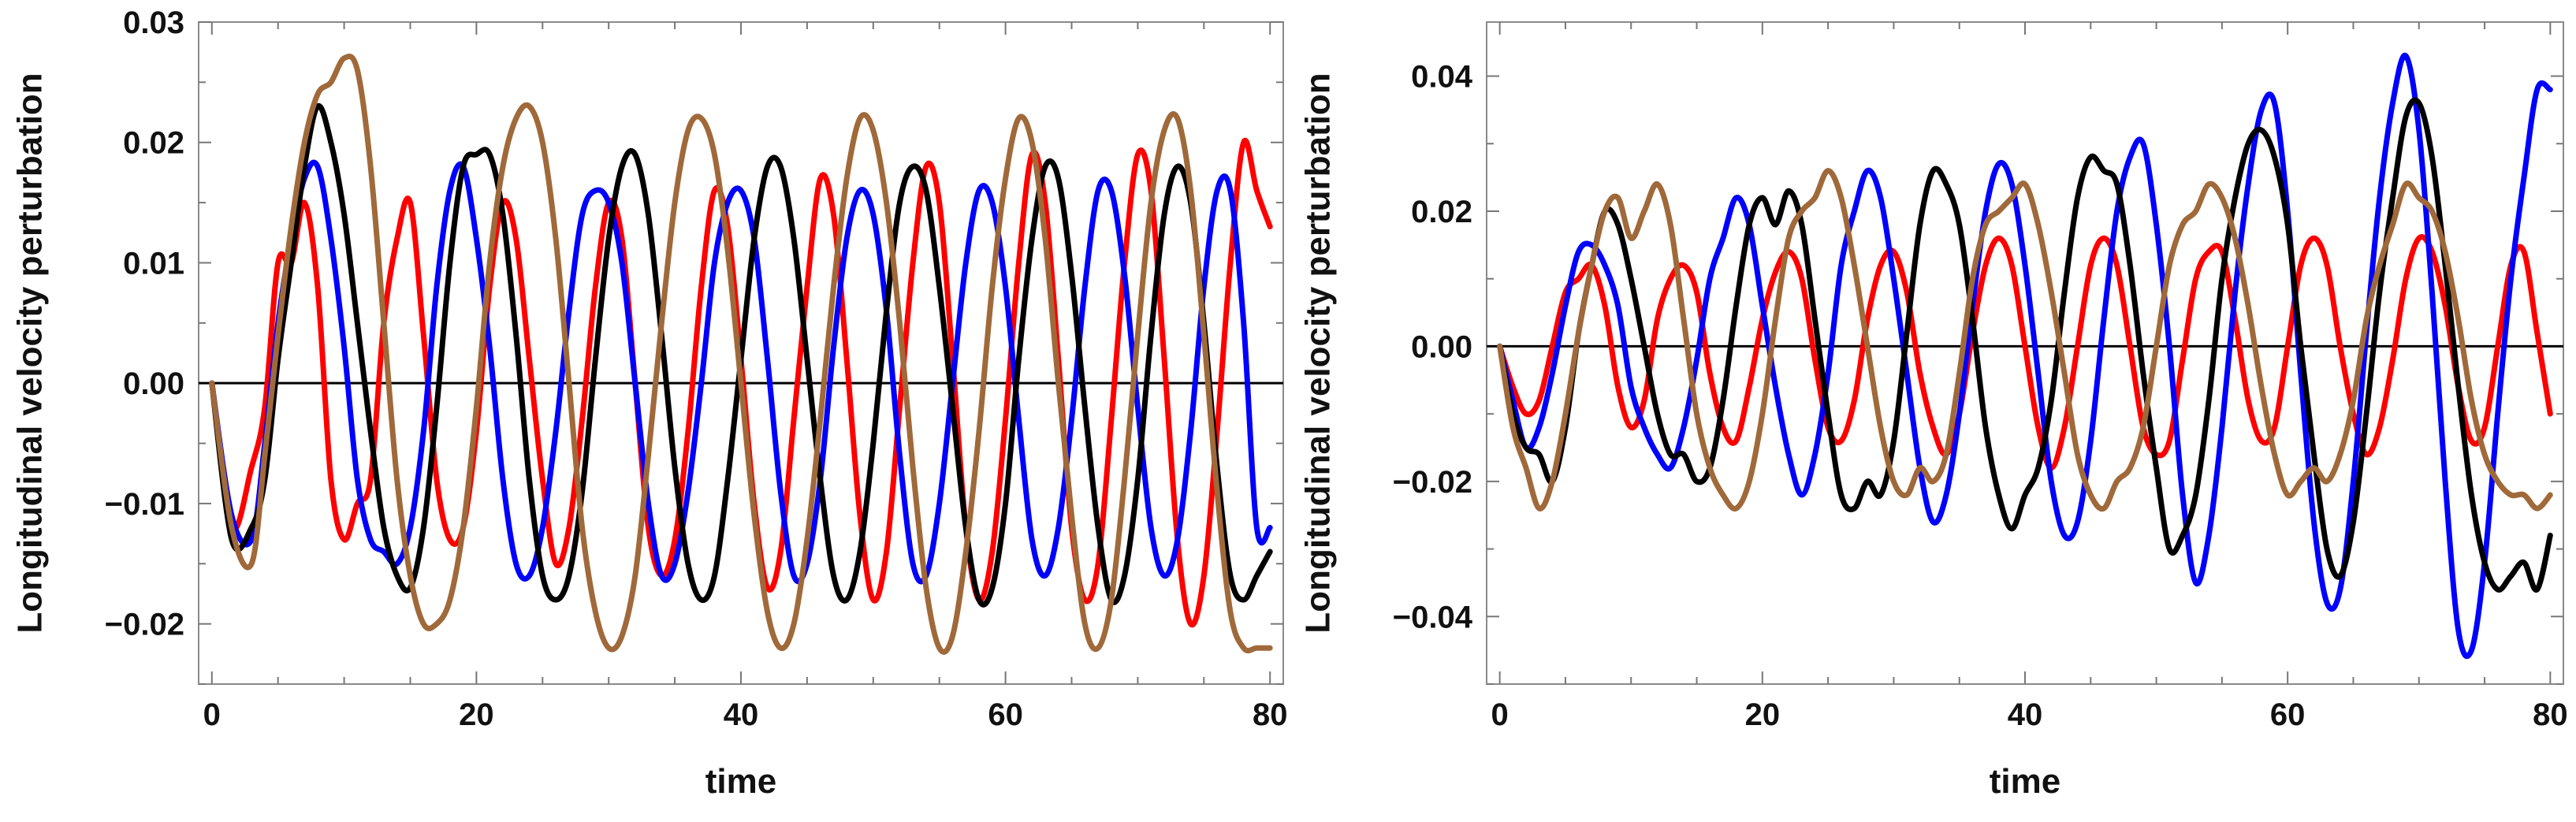  Describe the element at coordinates (153, 263) in the screenshot. I see `y-tick-label: 0.01` at that location.